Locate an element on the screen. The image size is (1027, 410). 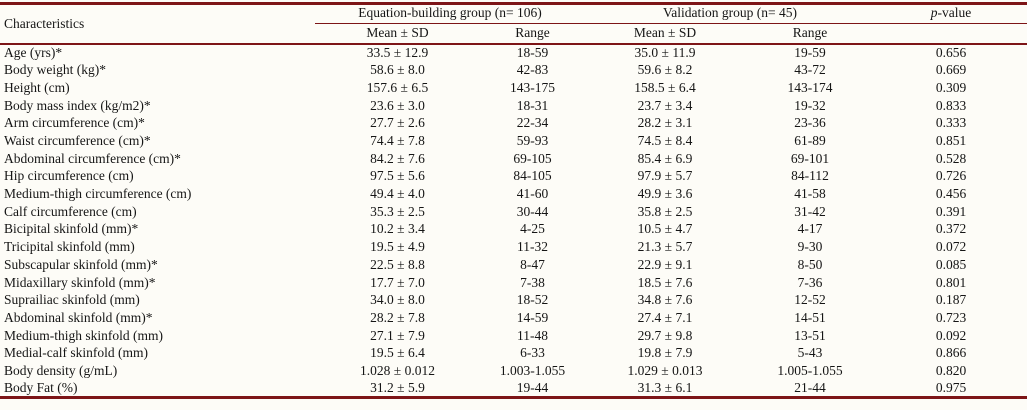
subheader-v-mean-sd: Mean ± SD is located at coordinates (665, 34).